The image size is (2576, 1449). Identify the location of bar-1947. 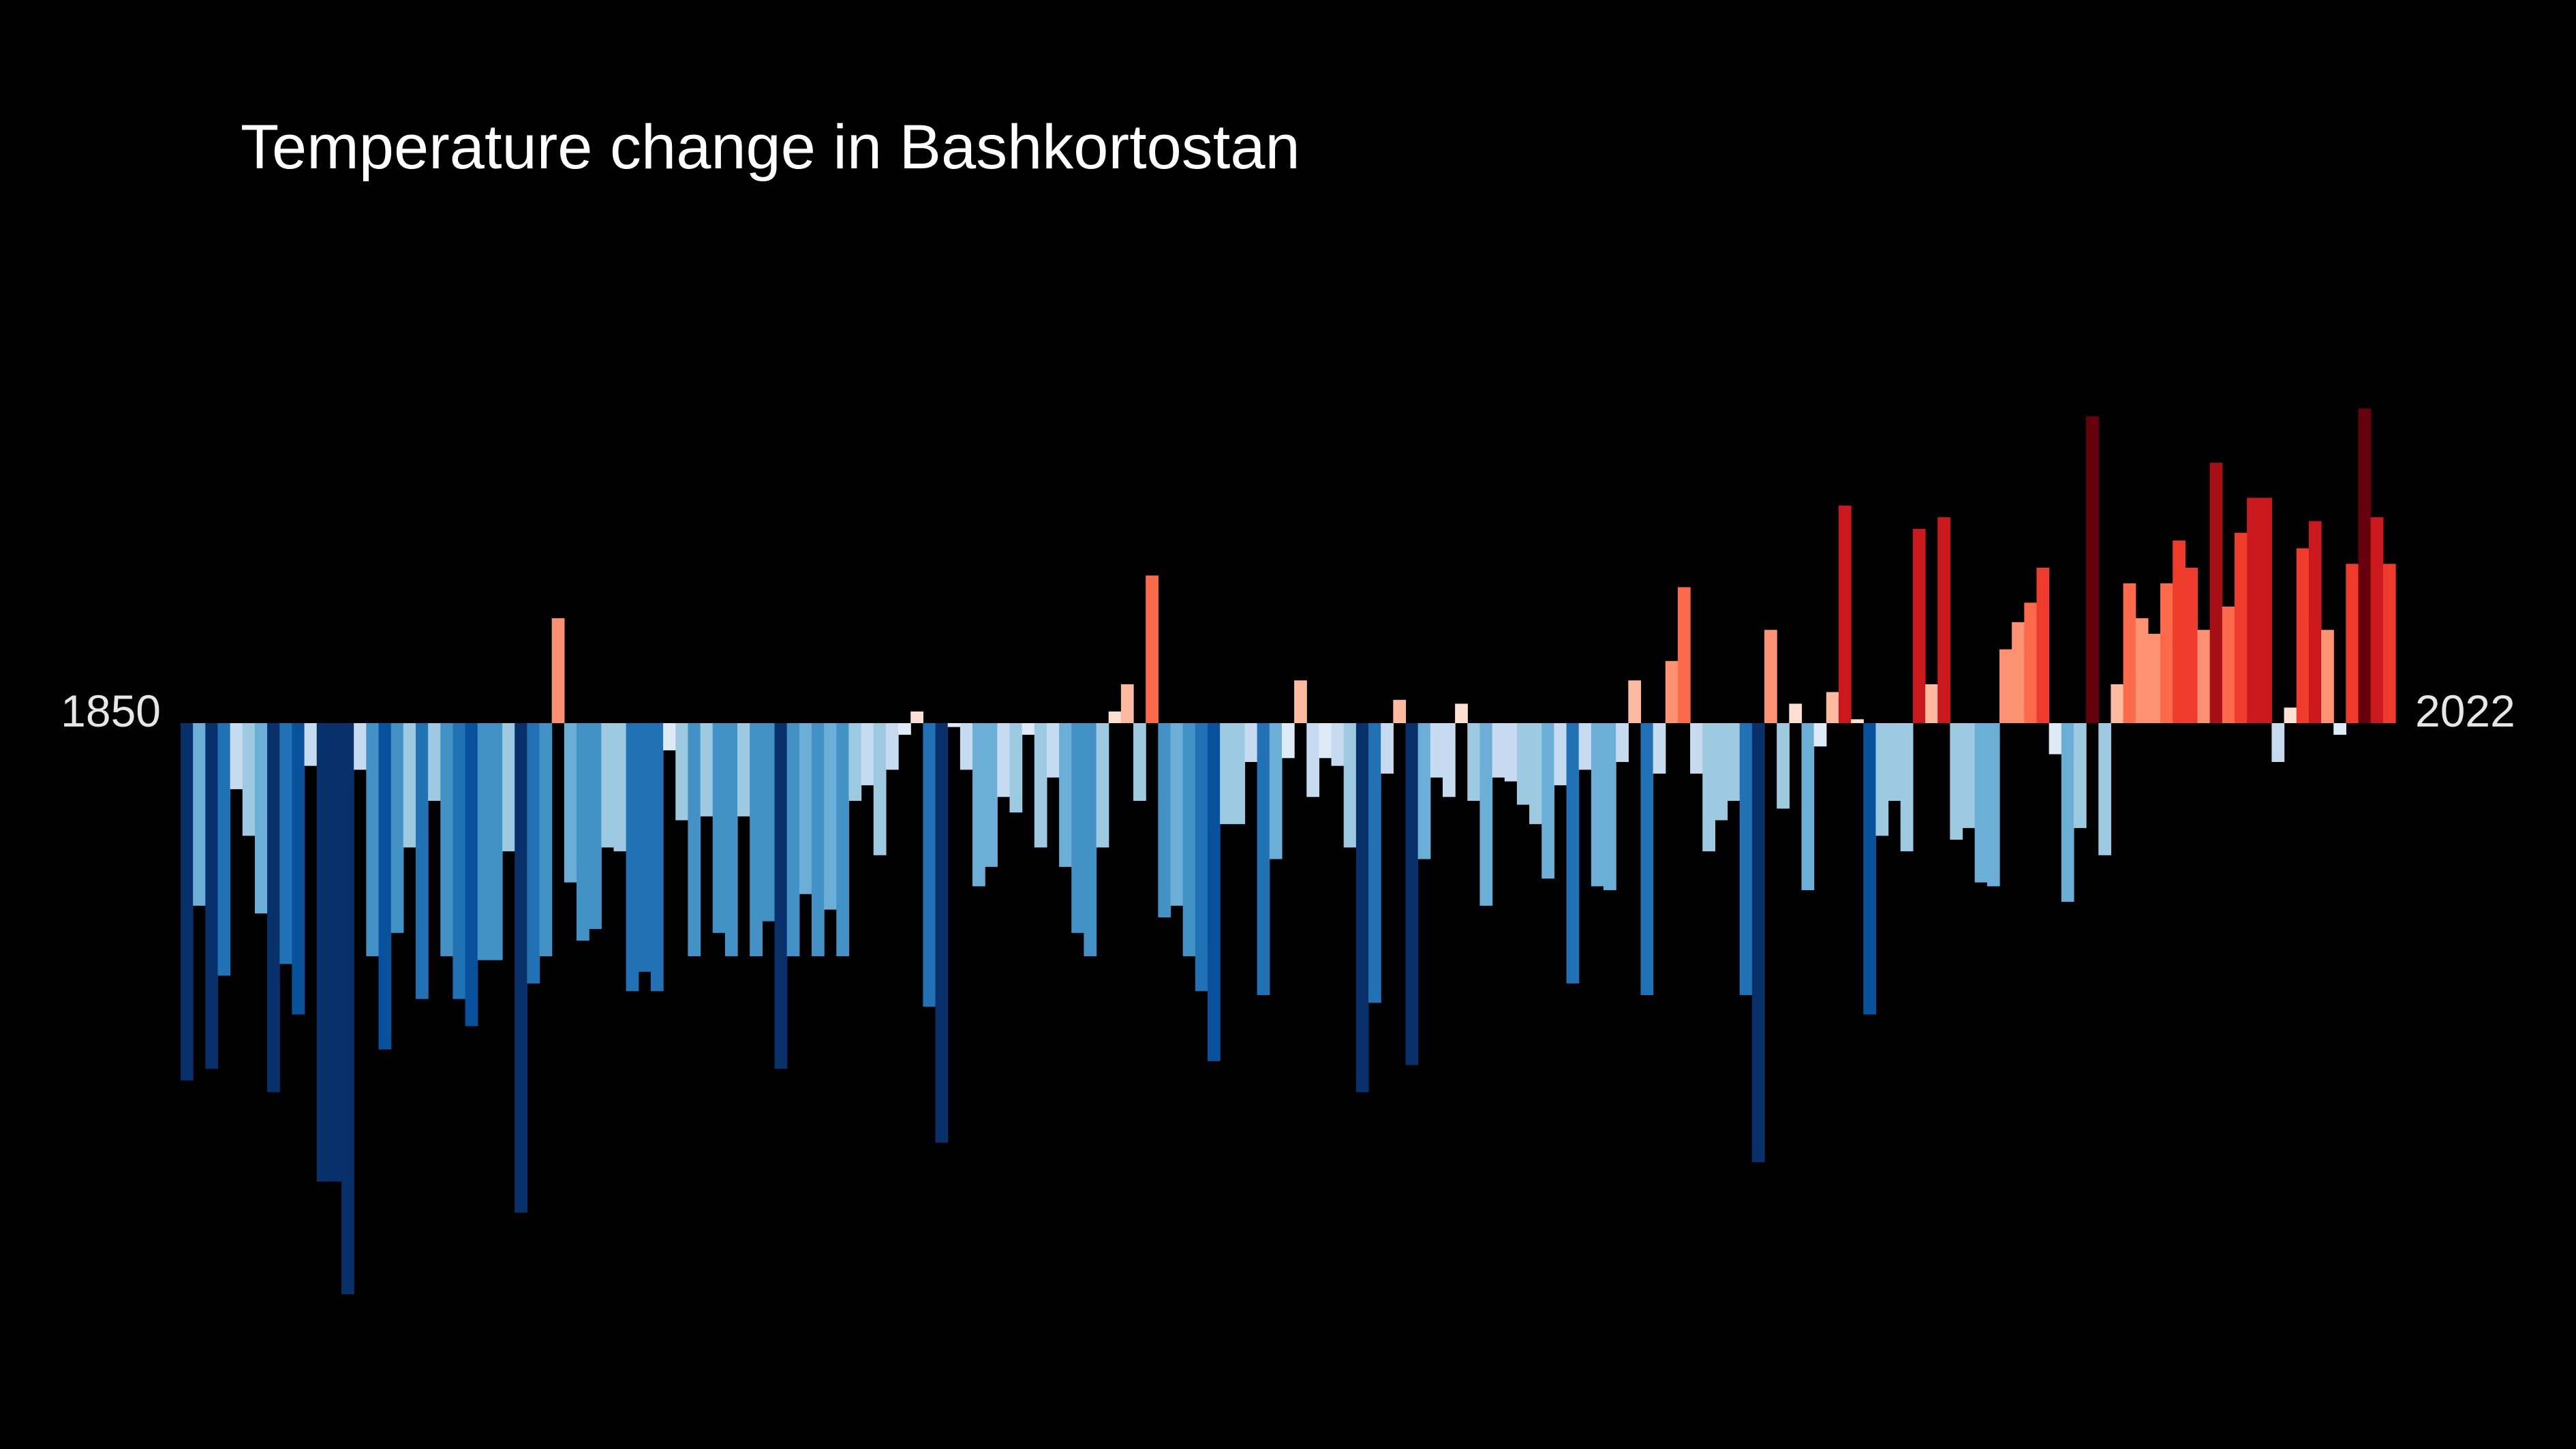
(1387, 748).